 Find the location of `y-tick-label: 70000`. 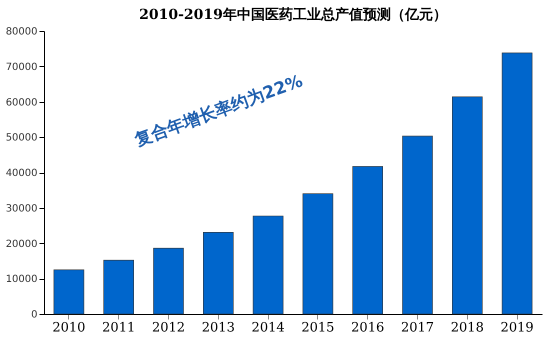

y-tick-label: 70000 is located at coordinates (22, 67).